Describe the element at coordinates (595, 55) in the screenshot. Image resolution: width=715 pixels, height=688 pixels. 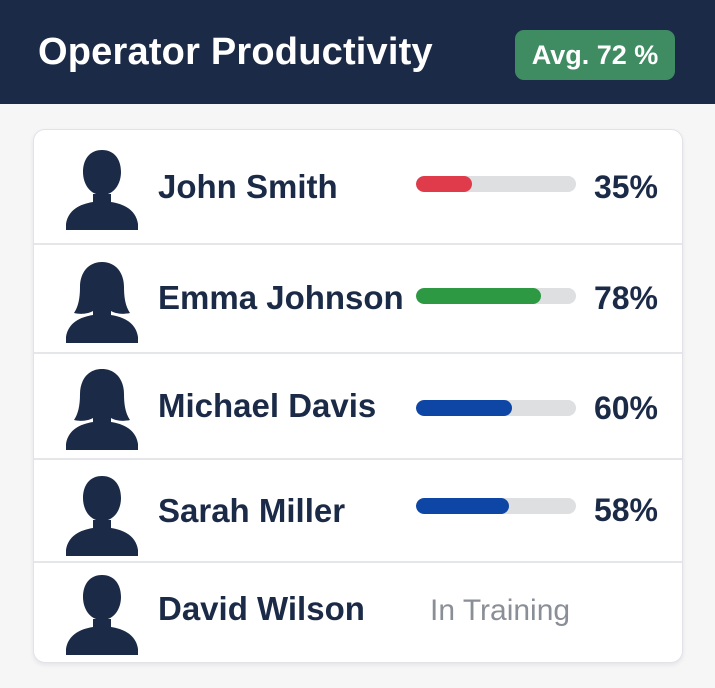
I see `average-badge: Avg. 72 %` at that location.